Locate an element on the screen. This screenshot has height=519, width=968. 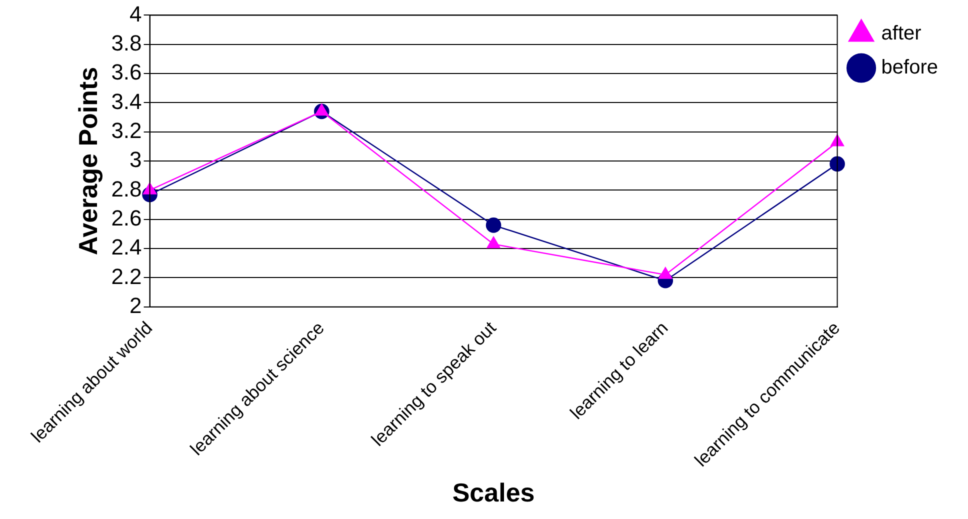
y-tick-label: 2.6 is located at coordinates (126, 217).